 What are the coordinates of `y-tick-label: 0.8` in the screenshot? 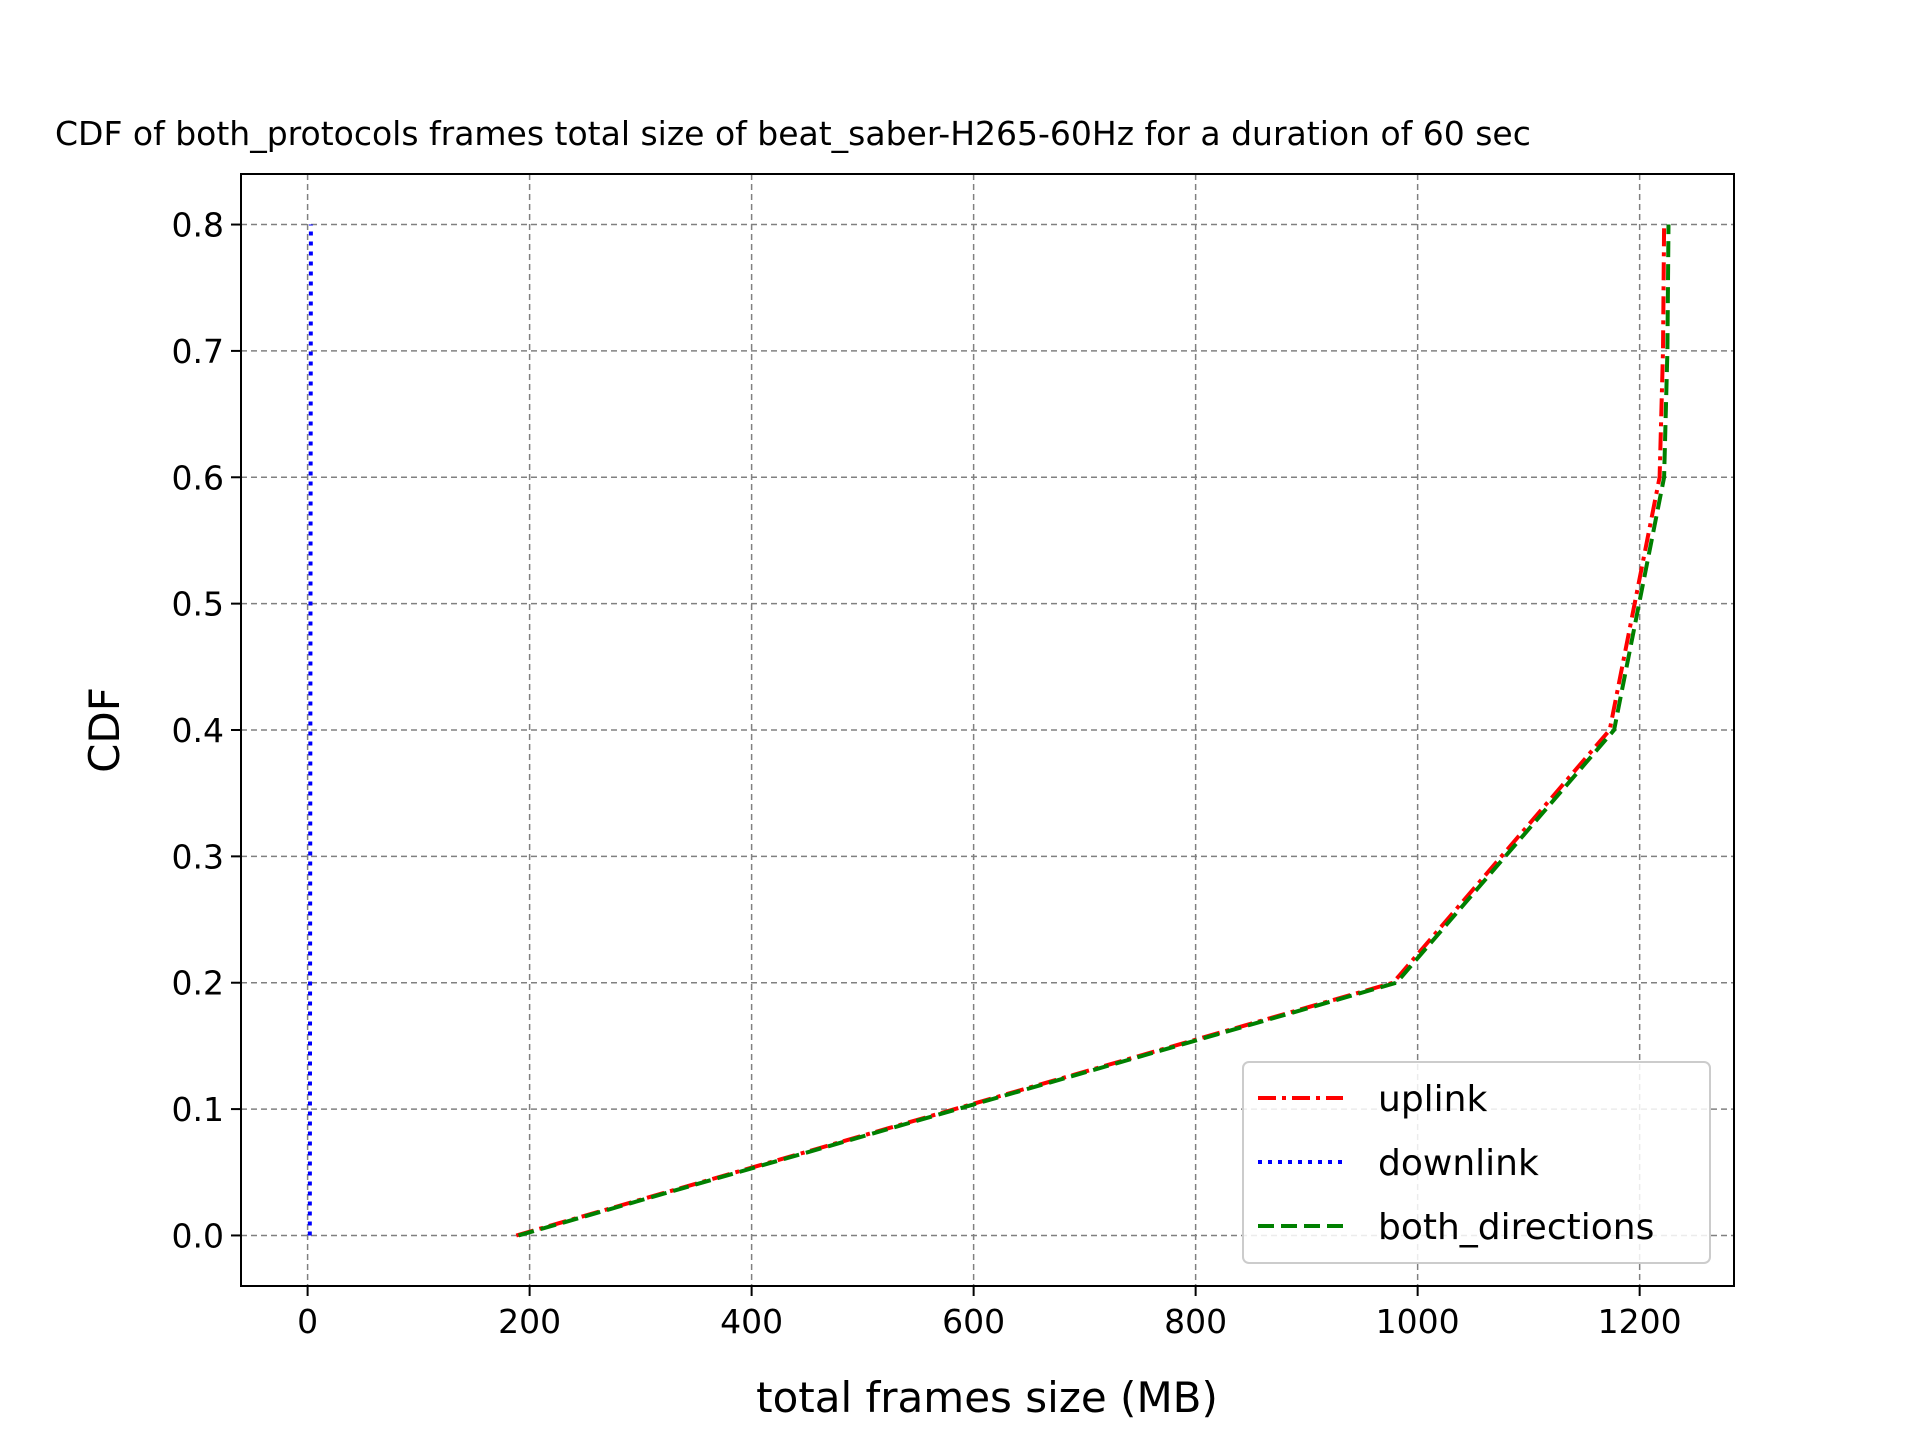 It's located at (198, 225).